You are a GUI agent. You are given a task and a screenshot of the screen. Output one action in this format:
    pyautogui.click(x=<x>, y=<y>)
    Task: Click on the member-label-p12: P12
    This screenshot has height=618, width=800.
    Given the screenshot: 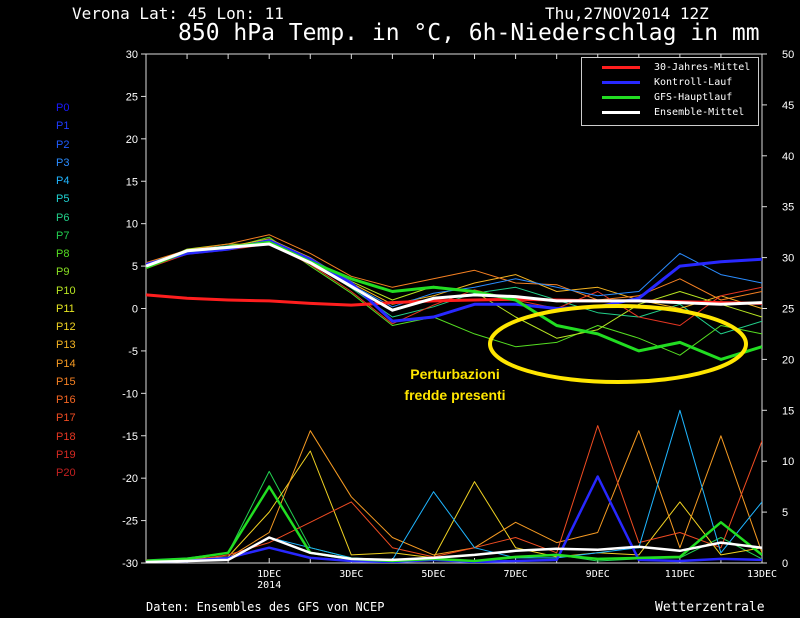 What is the action you would take?
    pyautogui.click(x=66, y=327)
    